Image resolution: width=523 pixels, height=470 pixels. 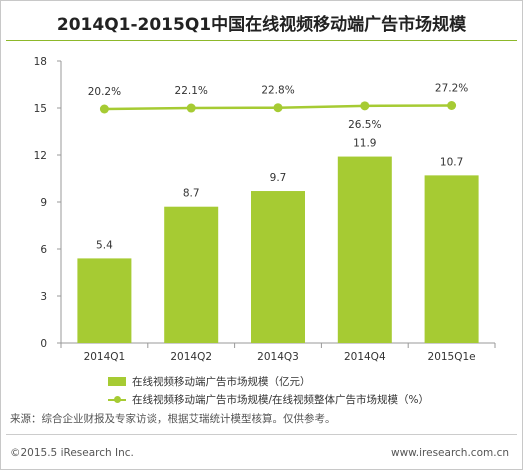 What do you see at coordinates (451, 89) in the screenshot?
I see `line-data-label: 27.2%` at bounding box center [451, 89].